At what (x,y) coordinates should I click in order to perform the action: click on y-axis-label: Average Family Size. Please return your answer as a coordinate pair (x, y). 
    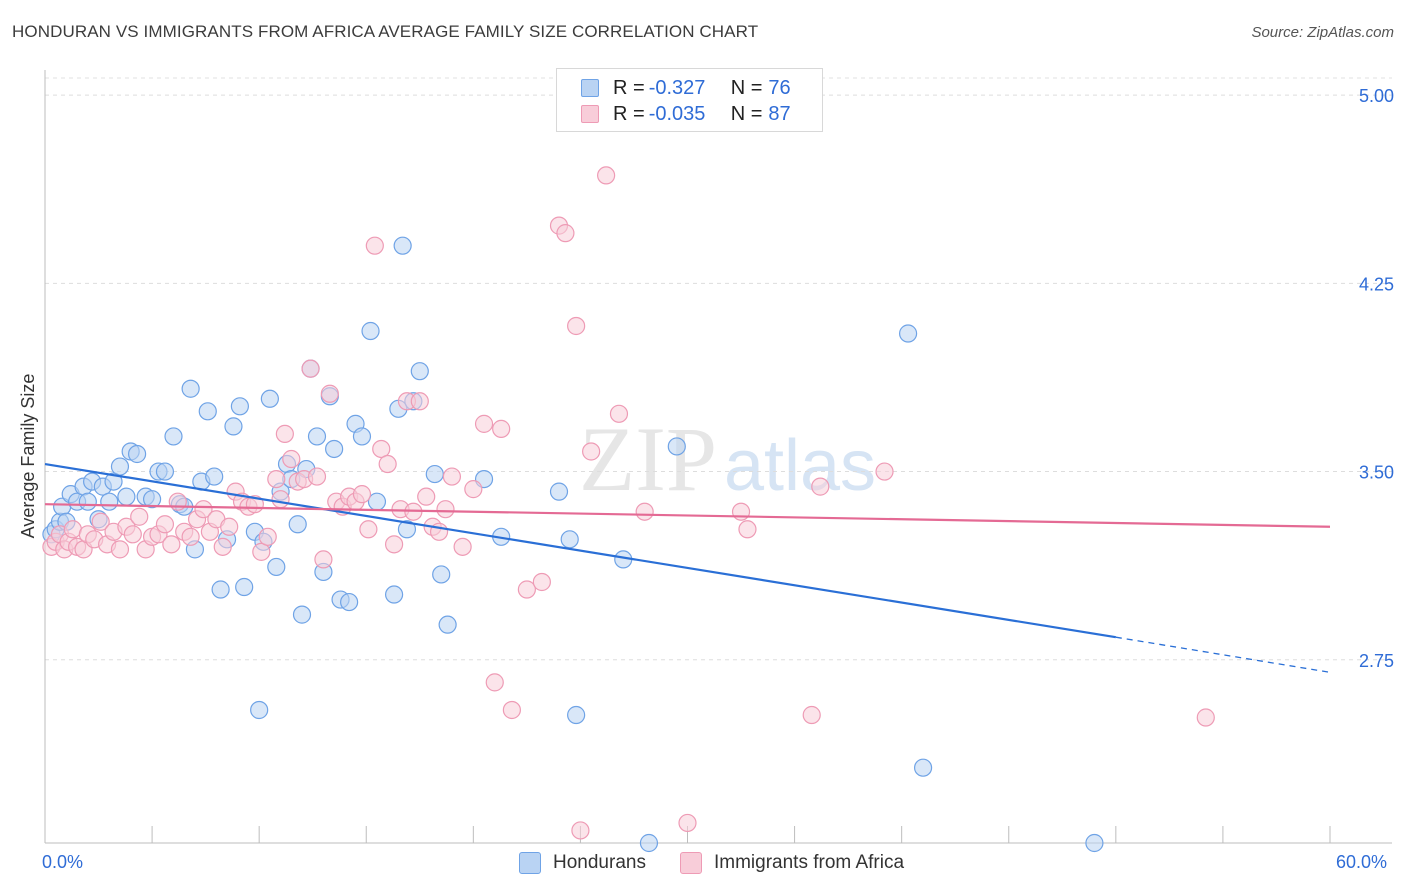
    Looking at the image, I should click on (28, 456).